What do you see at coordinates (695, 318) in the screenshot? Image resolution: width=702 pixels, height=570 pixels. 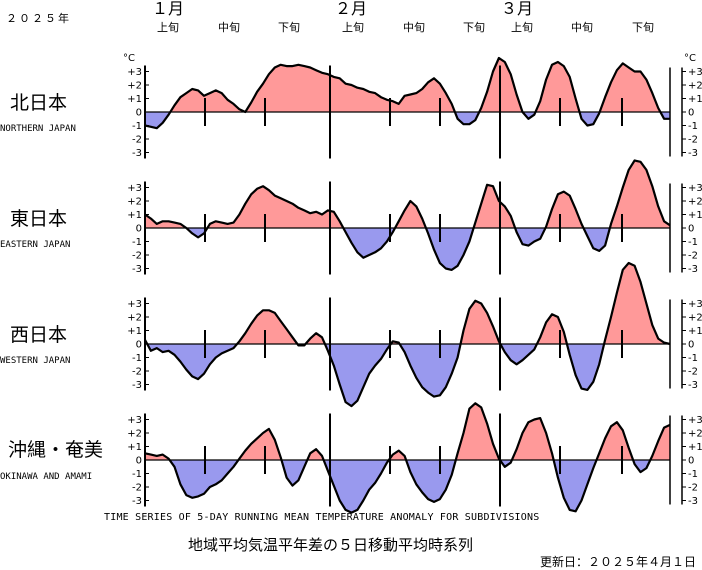 I see `y-tick-label-right-2-1: +2` at bounding box center [695, 318].